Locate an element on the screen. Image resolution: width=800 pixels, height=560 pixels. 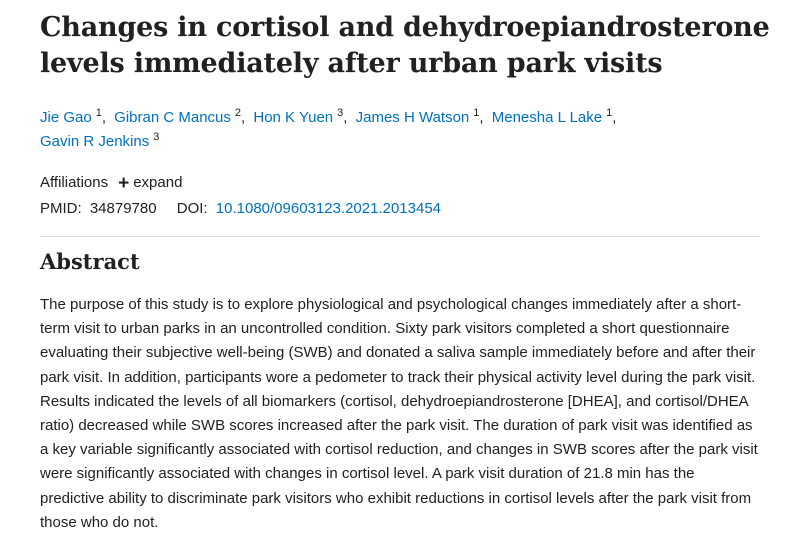
author-link: Jie Gao is located at coordinates (66, 117).